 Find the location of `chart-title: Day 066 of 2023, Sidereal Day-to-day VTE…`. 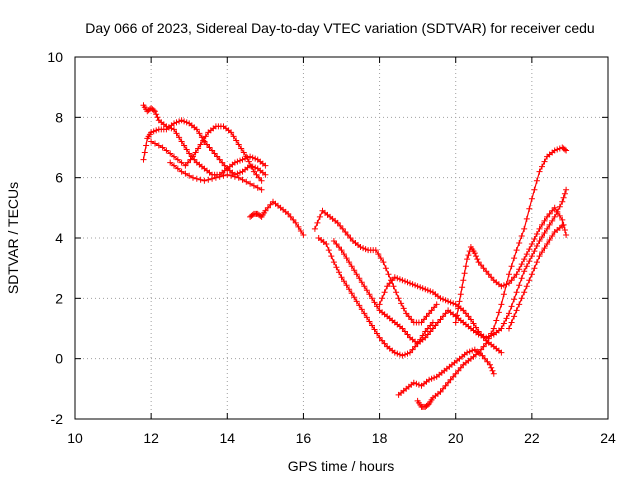

chart-title: Day 066 of 2023, Sidereal Day-to-day VTE… is located at coordinates (339, 28).